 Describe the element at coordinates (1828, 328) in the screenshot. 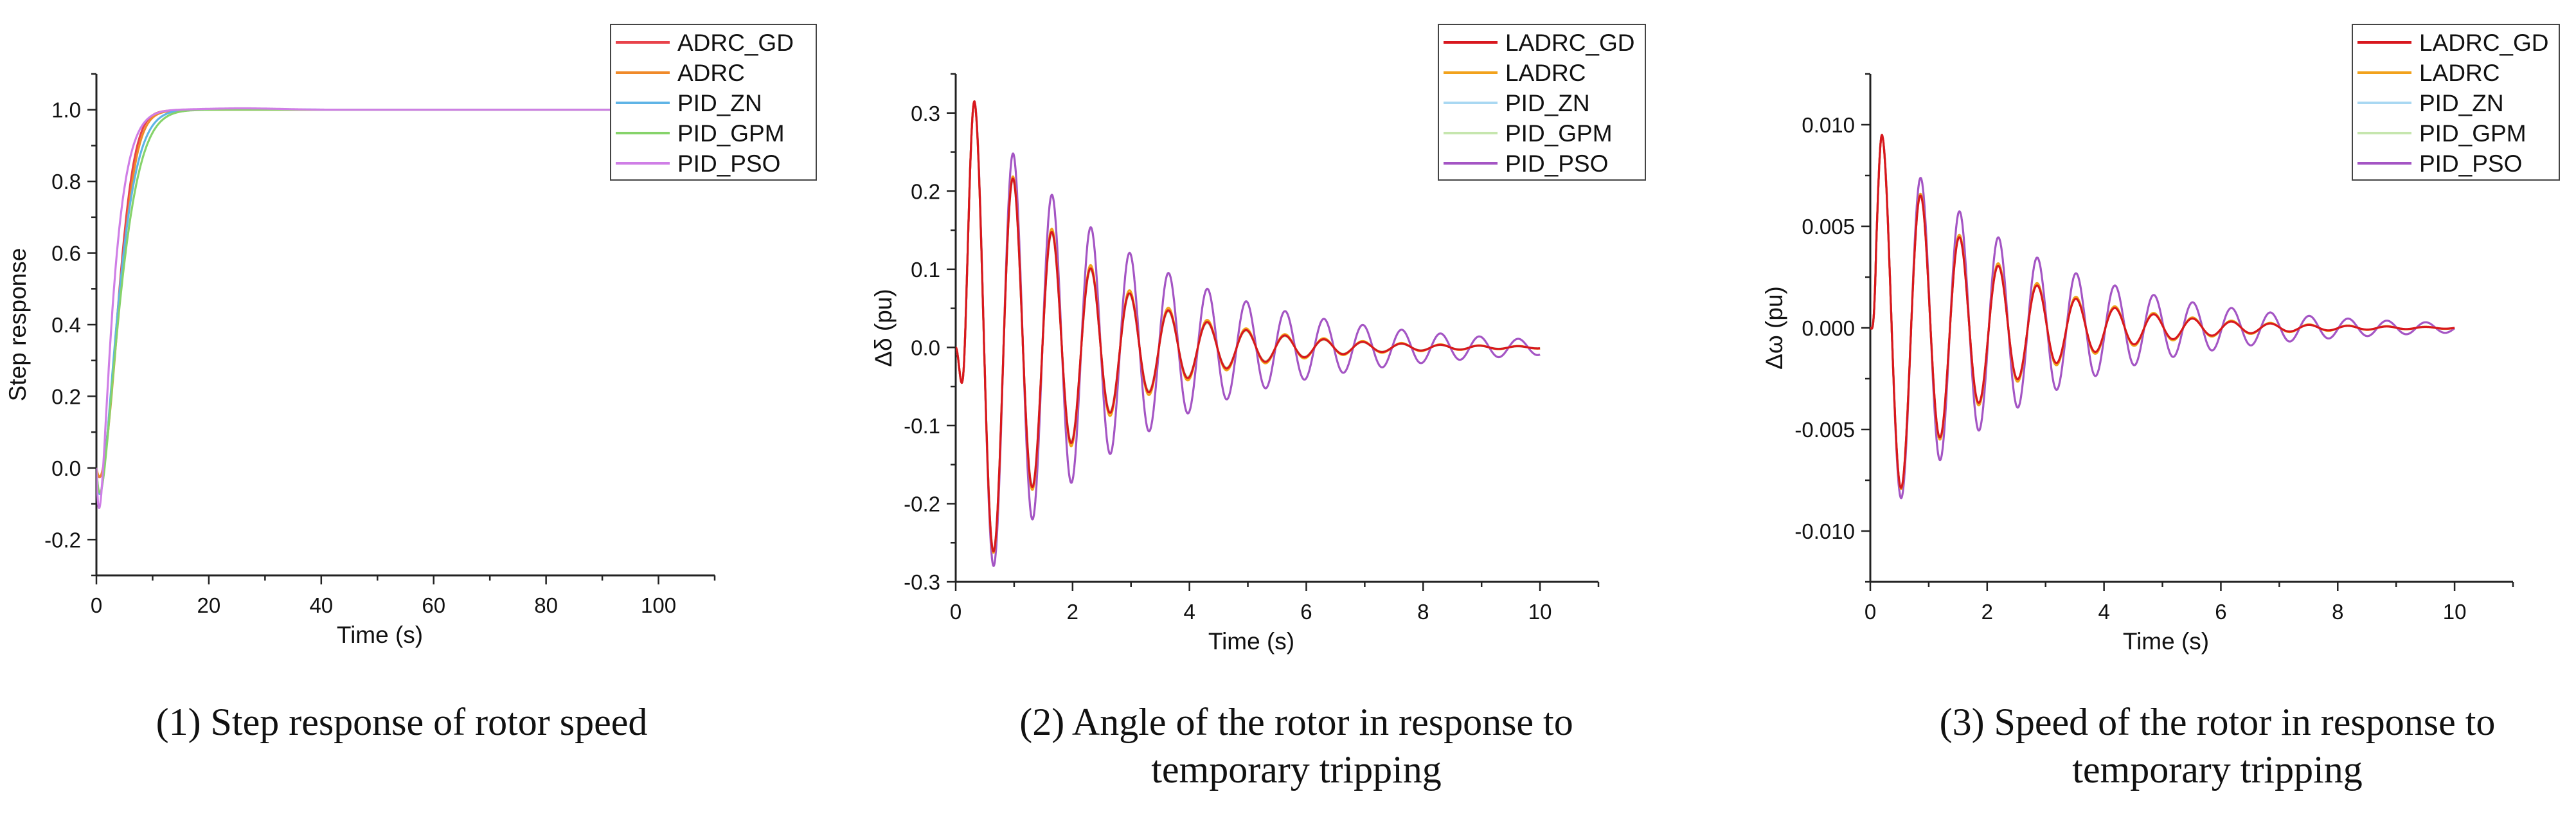

I see `y-tick-label: 0.000` at that location.